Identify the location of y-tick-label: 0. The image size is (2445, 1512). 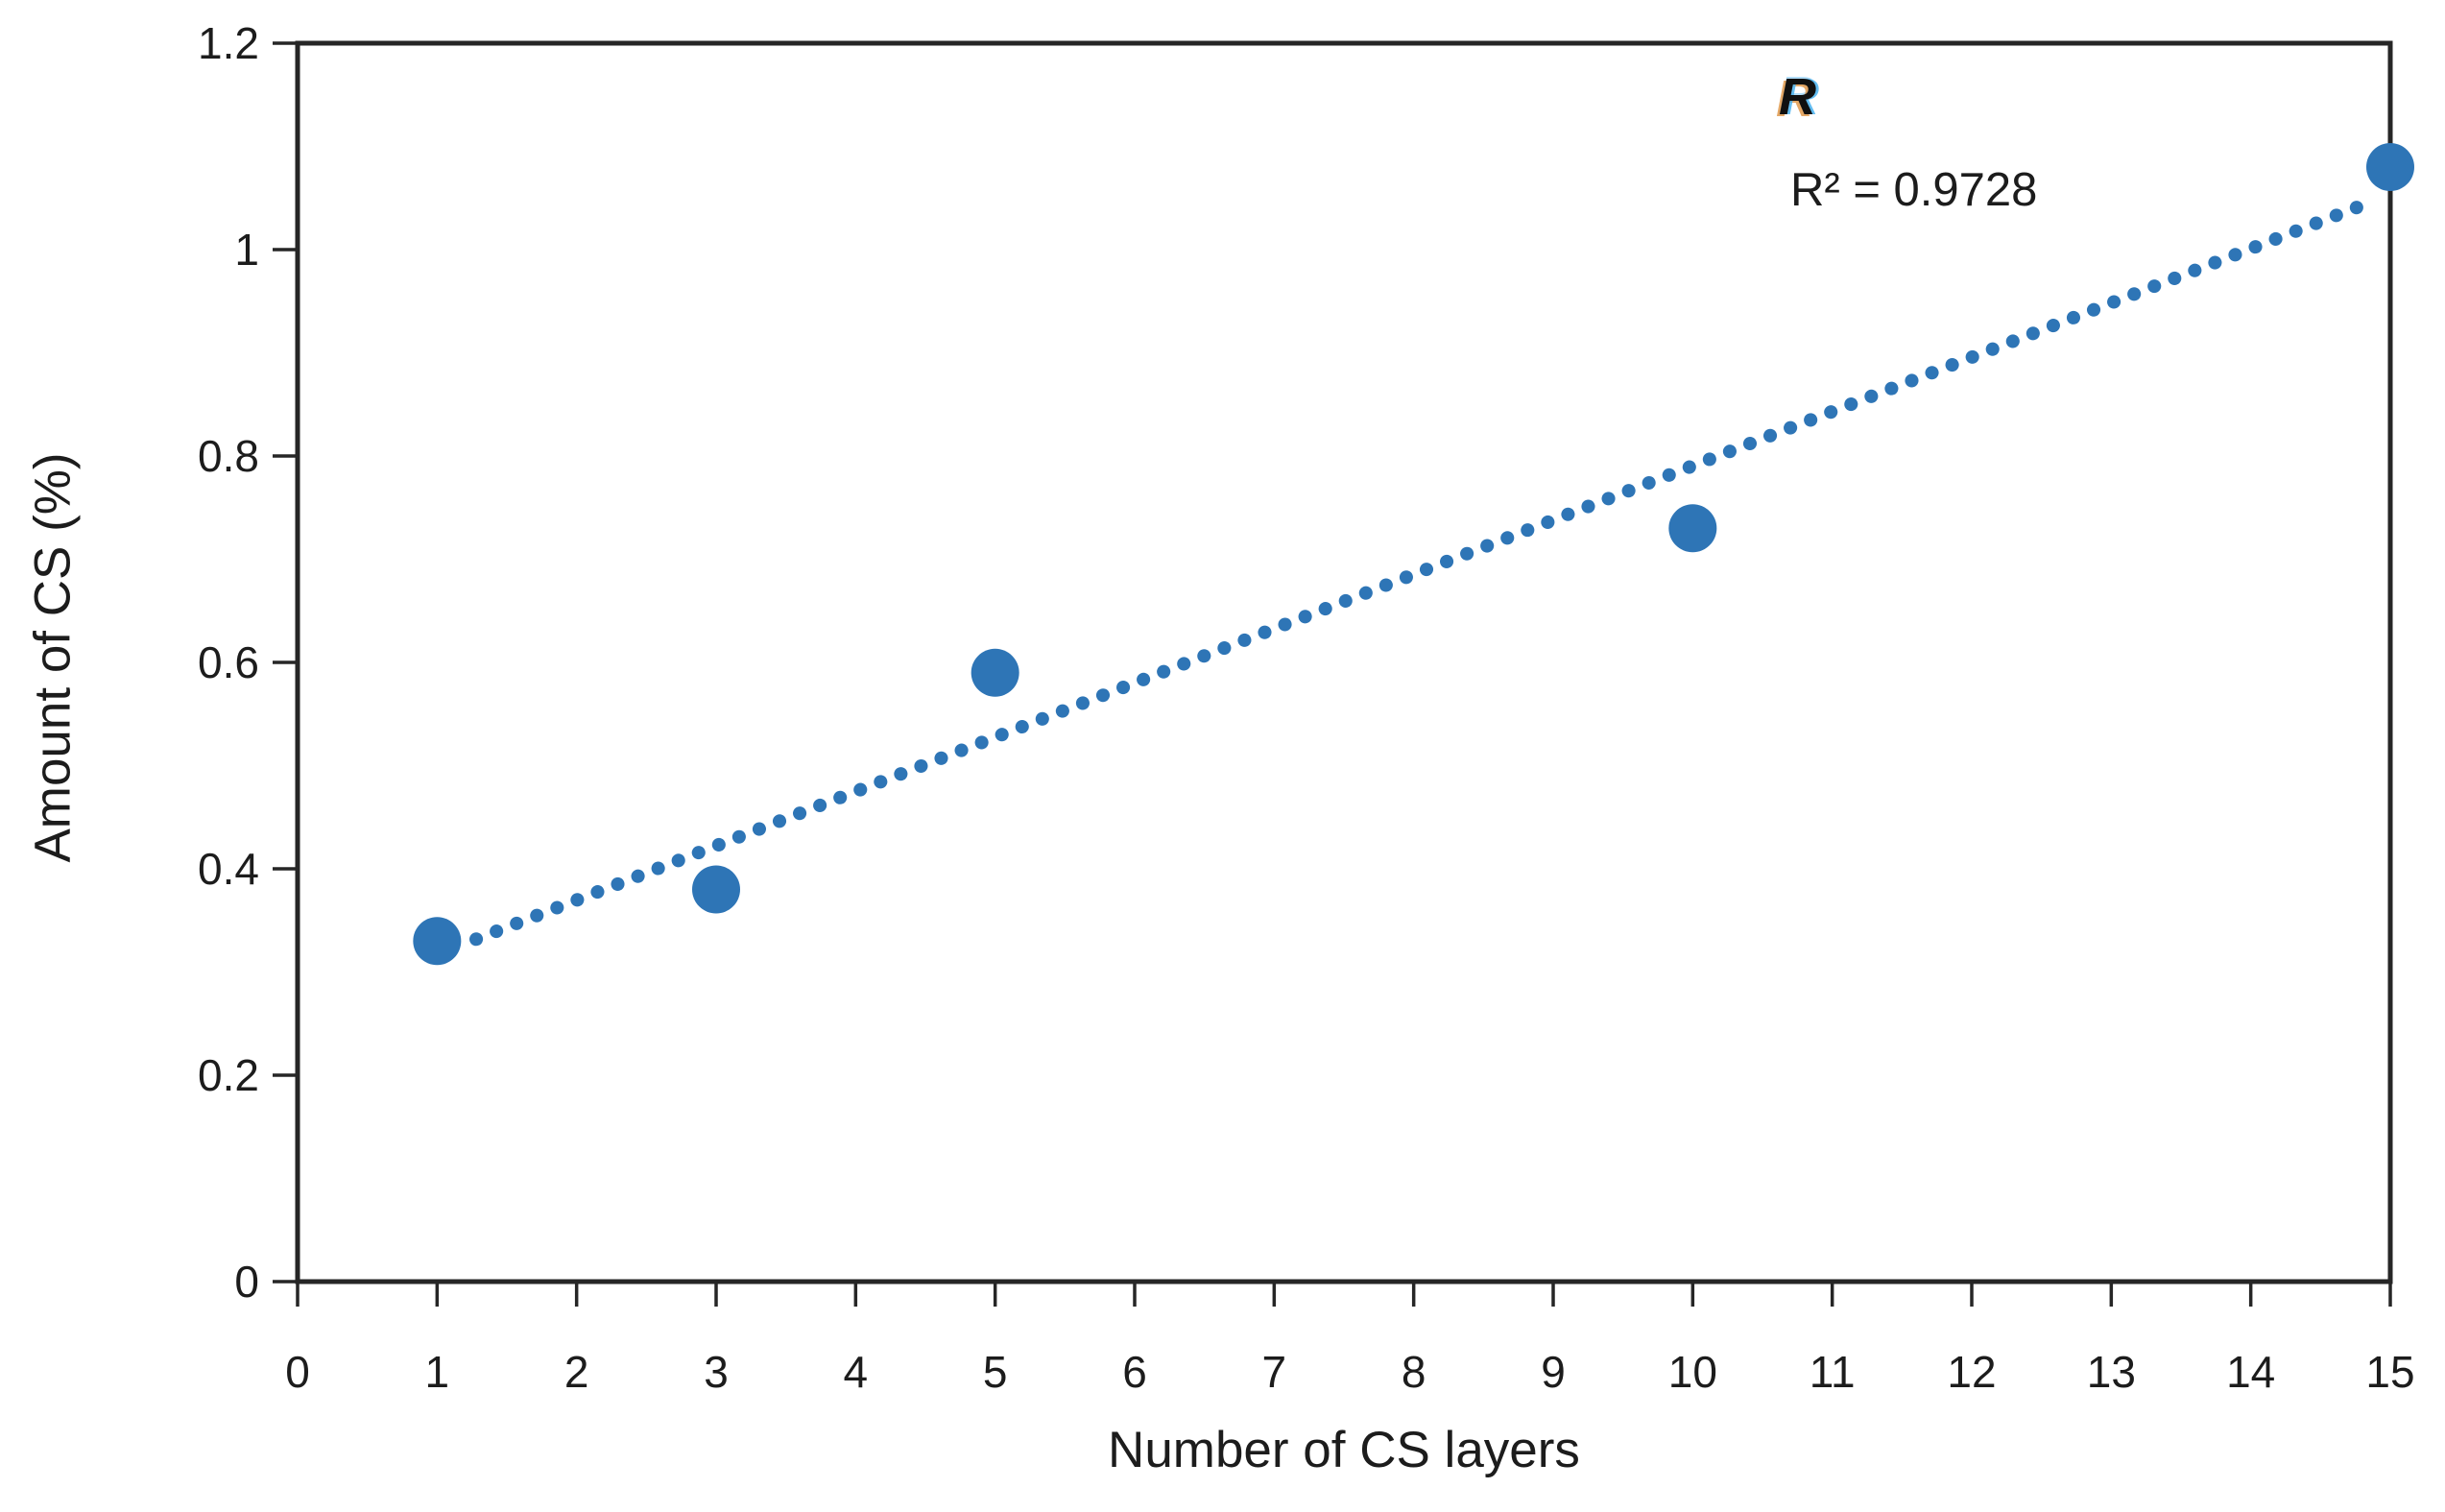
(247, 1282).